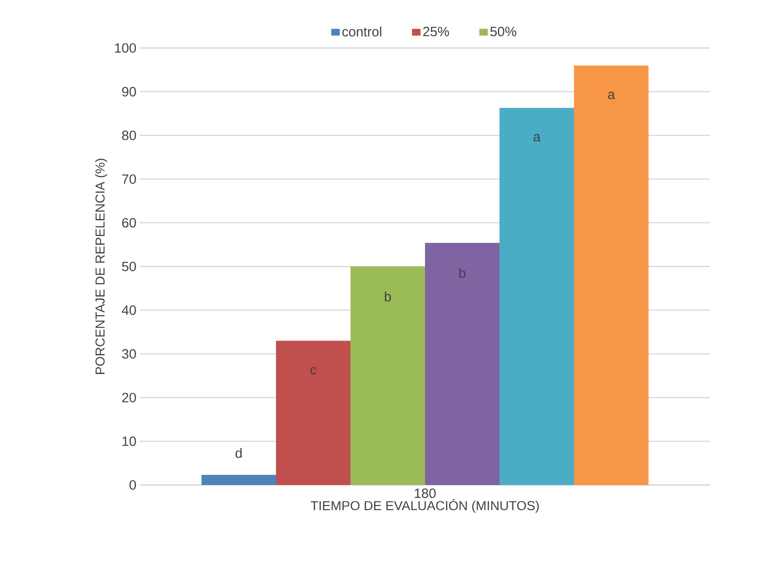  I want to click on x-axis-title: TIEMPO DE EVALUACIÓN (MINUTOS), so click(424, 505).